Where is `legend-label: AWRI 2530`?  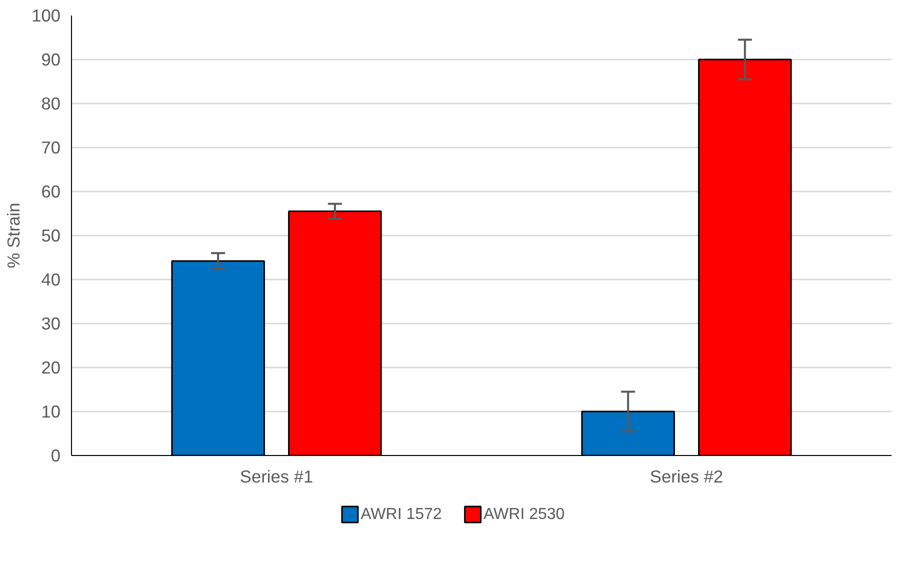 legend-label: AWRI 2530 is located at coordinates (524, 514).